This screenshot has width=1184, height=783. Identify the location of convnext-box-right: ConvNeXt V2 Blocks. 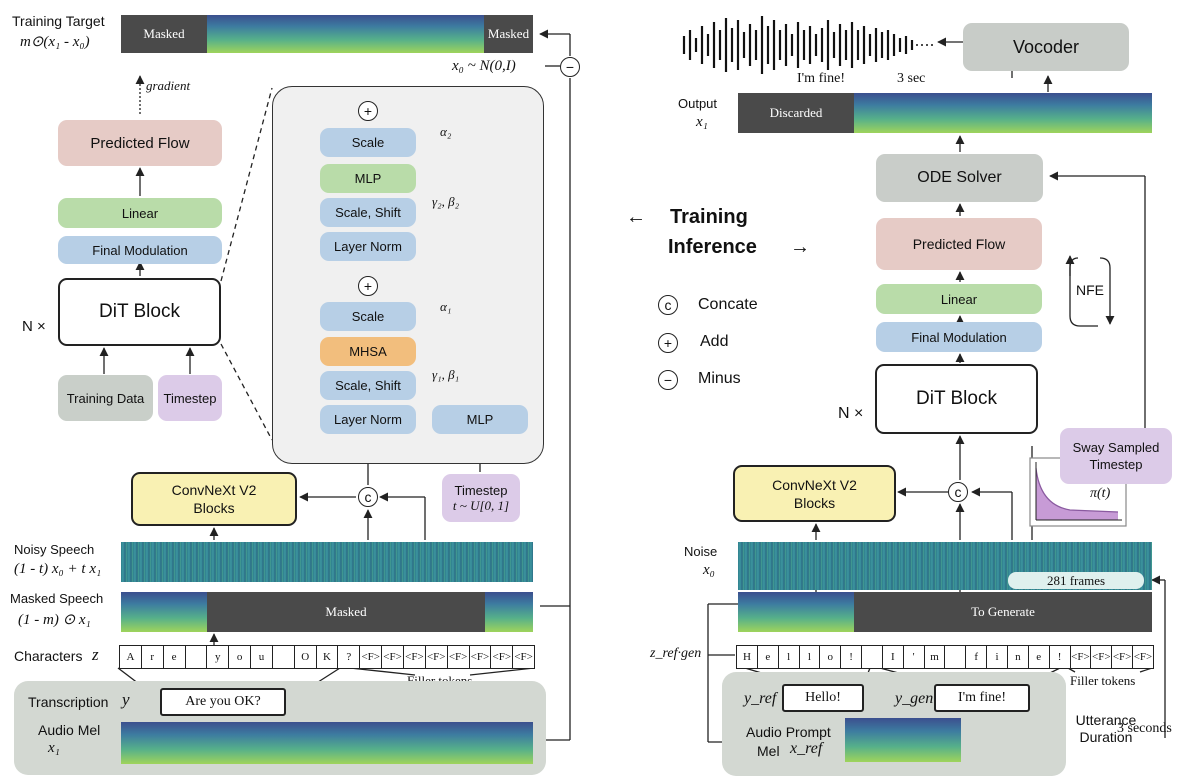
(814, 493).